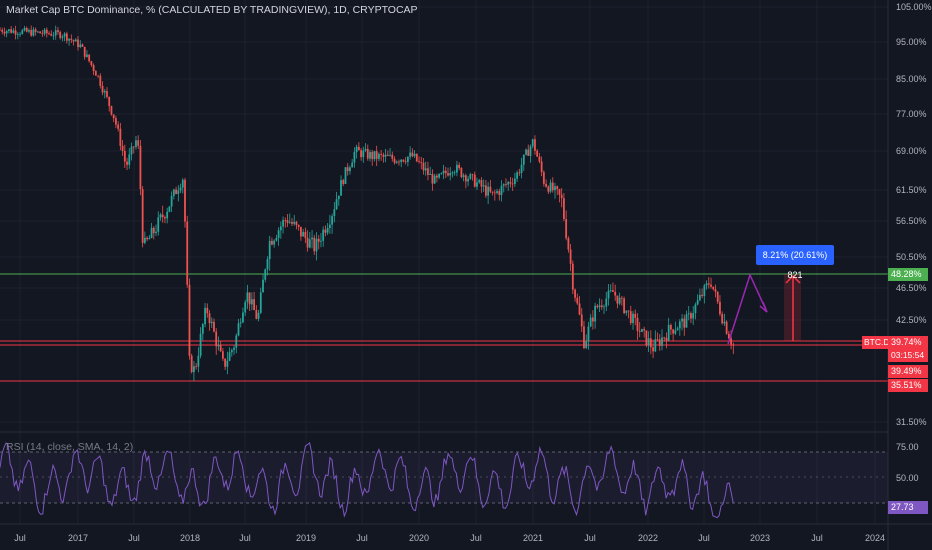 The image size is (932, 550). Describe the element at coordinates (875, 538) in the screenshot. I see `time-tick-label: 2024` at that location.